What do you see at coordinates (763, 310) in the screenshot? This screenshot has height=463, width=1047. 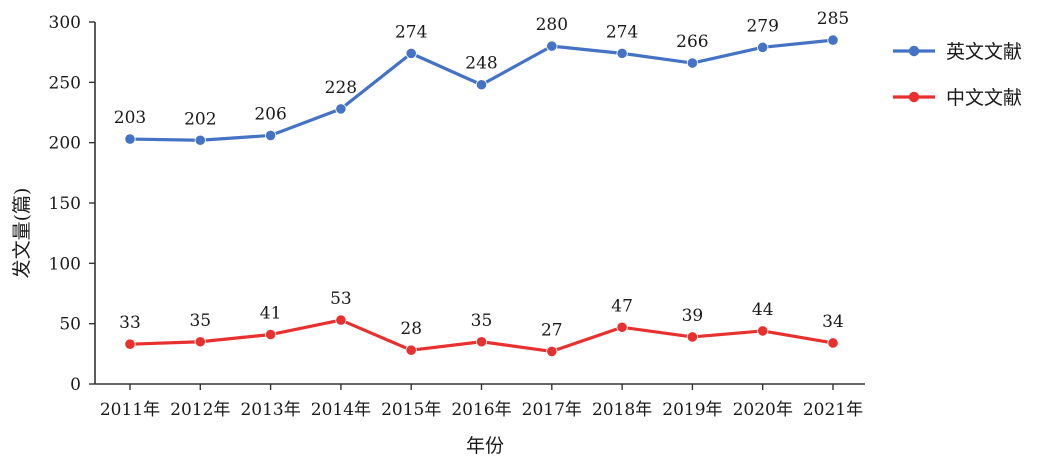 I see `data-label-1: 44` at bounding box center [763, 310].